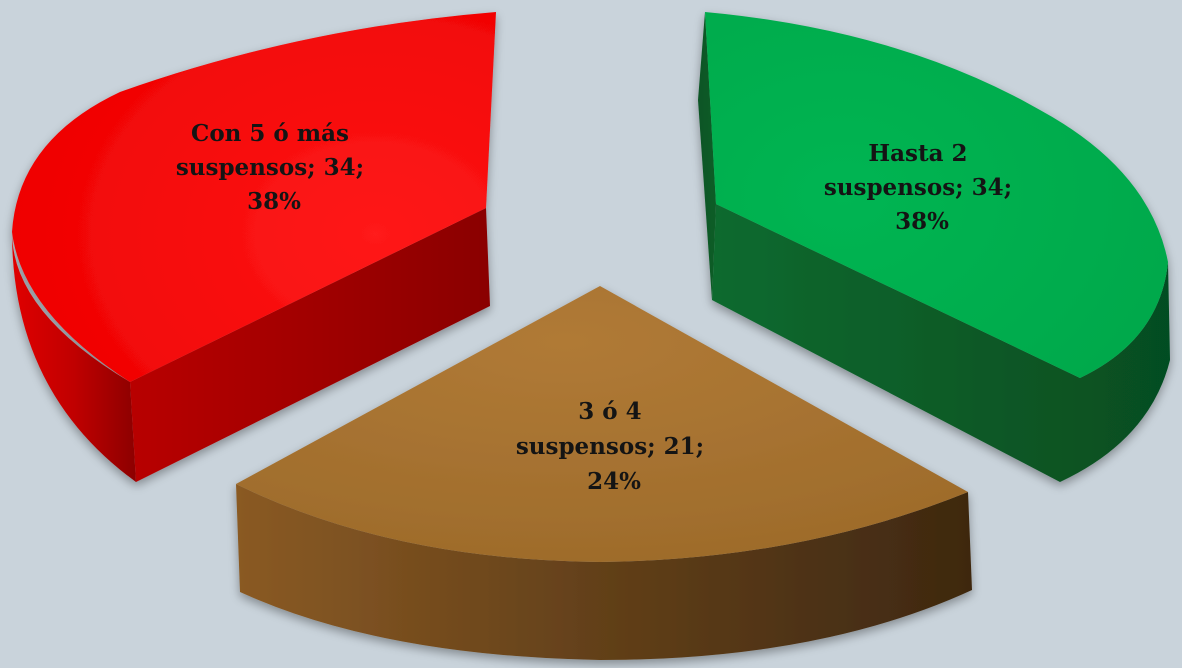  Describe the element at coordinates (609, 411) in the screenshot. I see `slice-label-line: 3 ó 4` at that location.